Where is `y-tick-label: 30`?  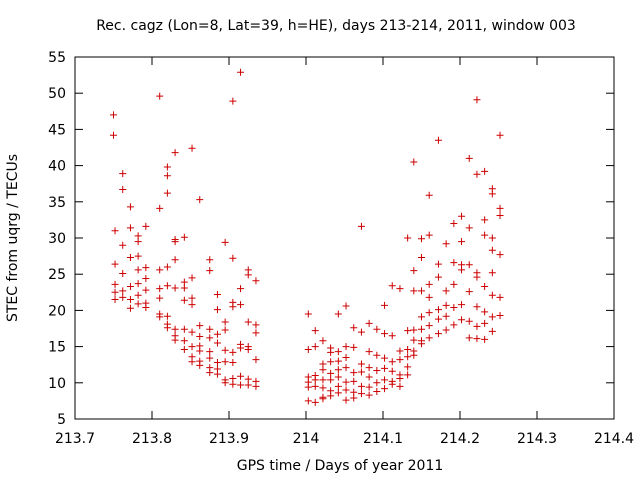 y-tick-label: 30 is located at coordinates (57, 239).